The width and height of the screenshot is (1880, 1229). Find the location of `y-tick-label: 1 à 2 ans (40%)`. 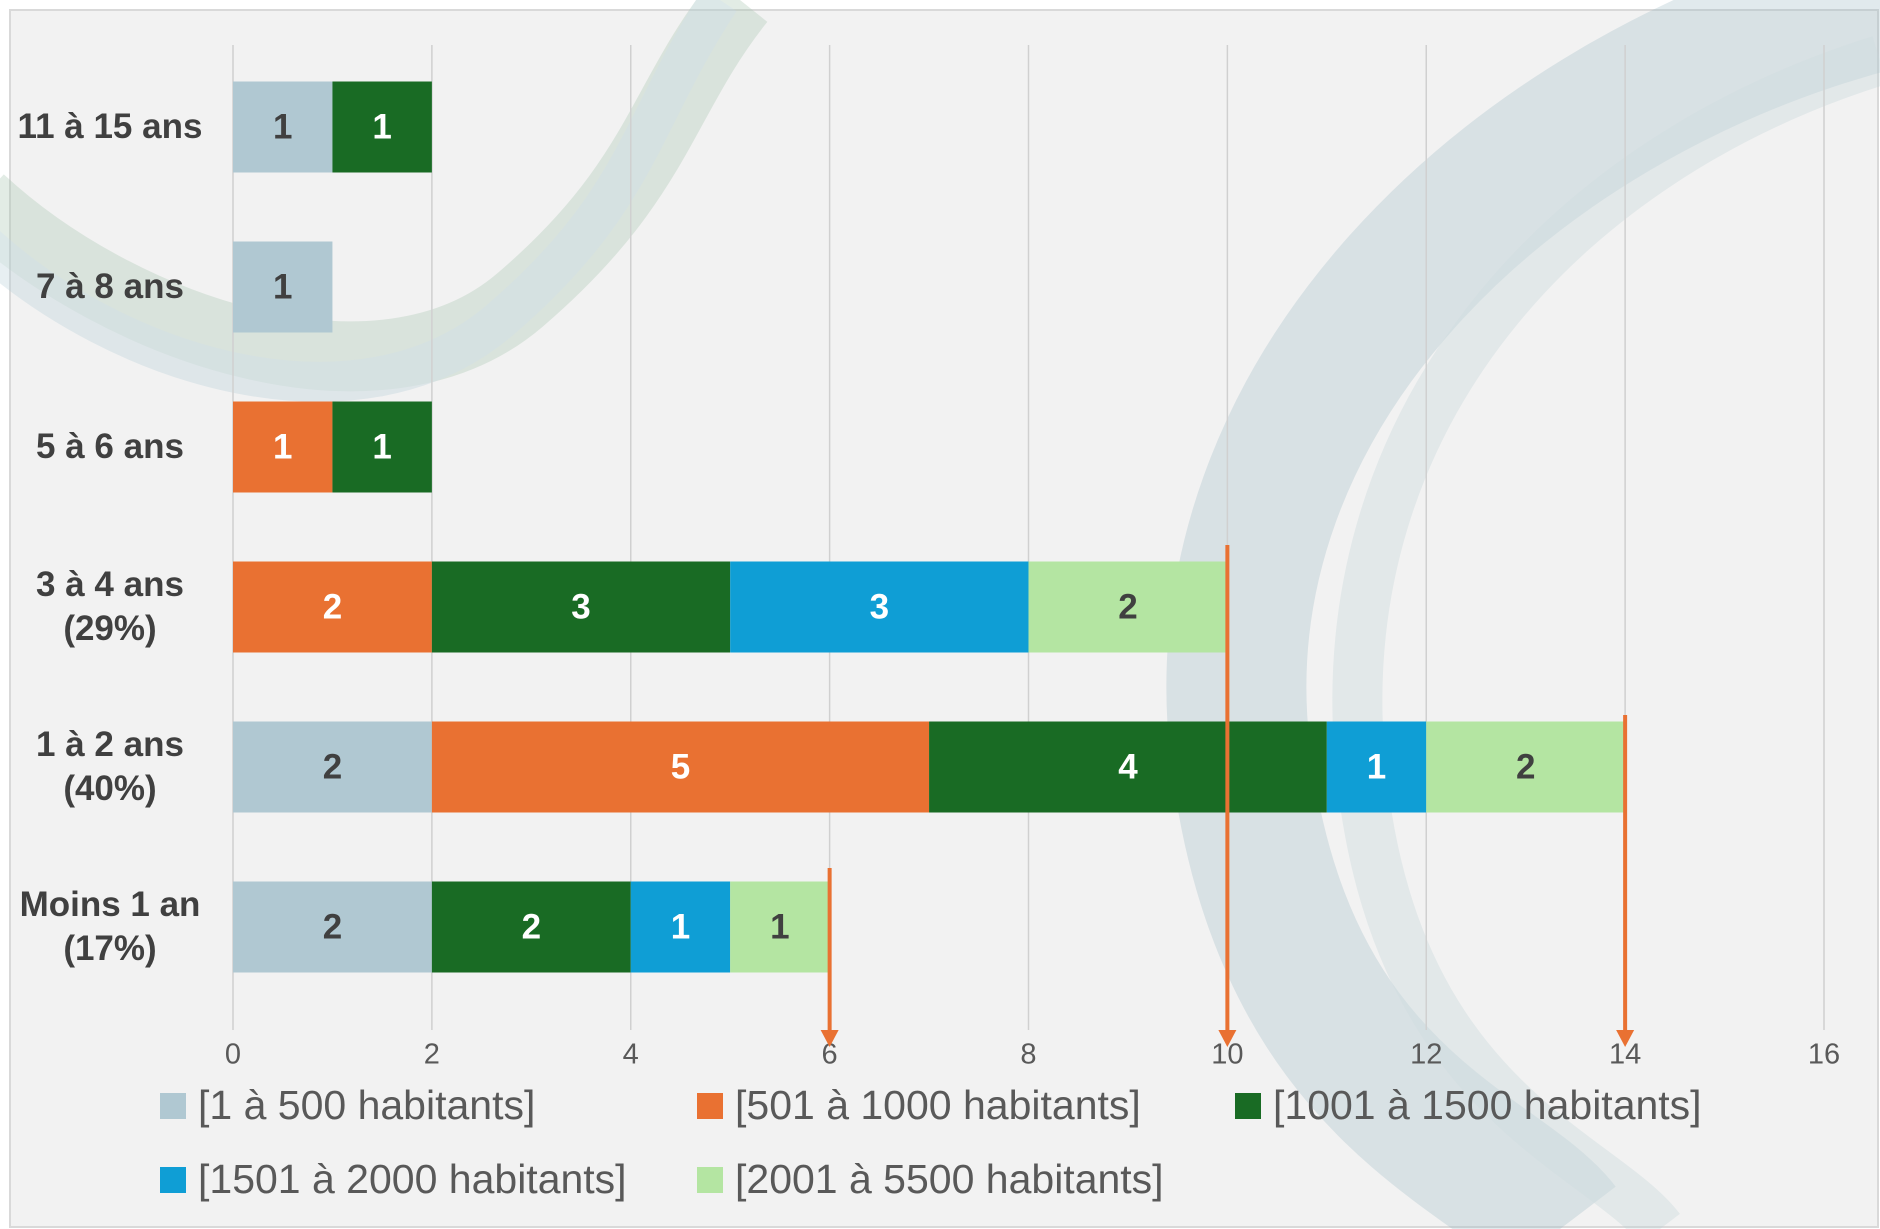

y-tick-label: 1 à 2 ans (40%) is located at coordinates (110, 766).